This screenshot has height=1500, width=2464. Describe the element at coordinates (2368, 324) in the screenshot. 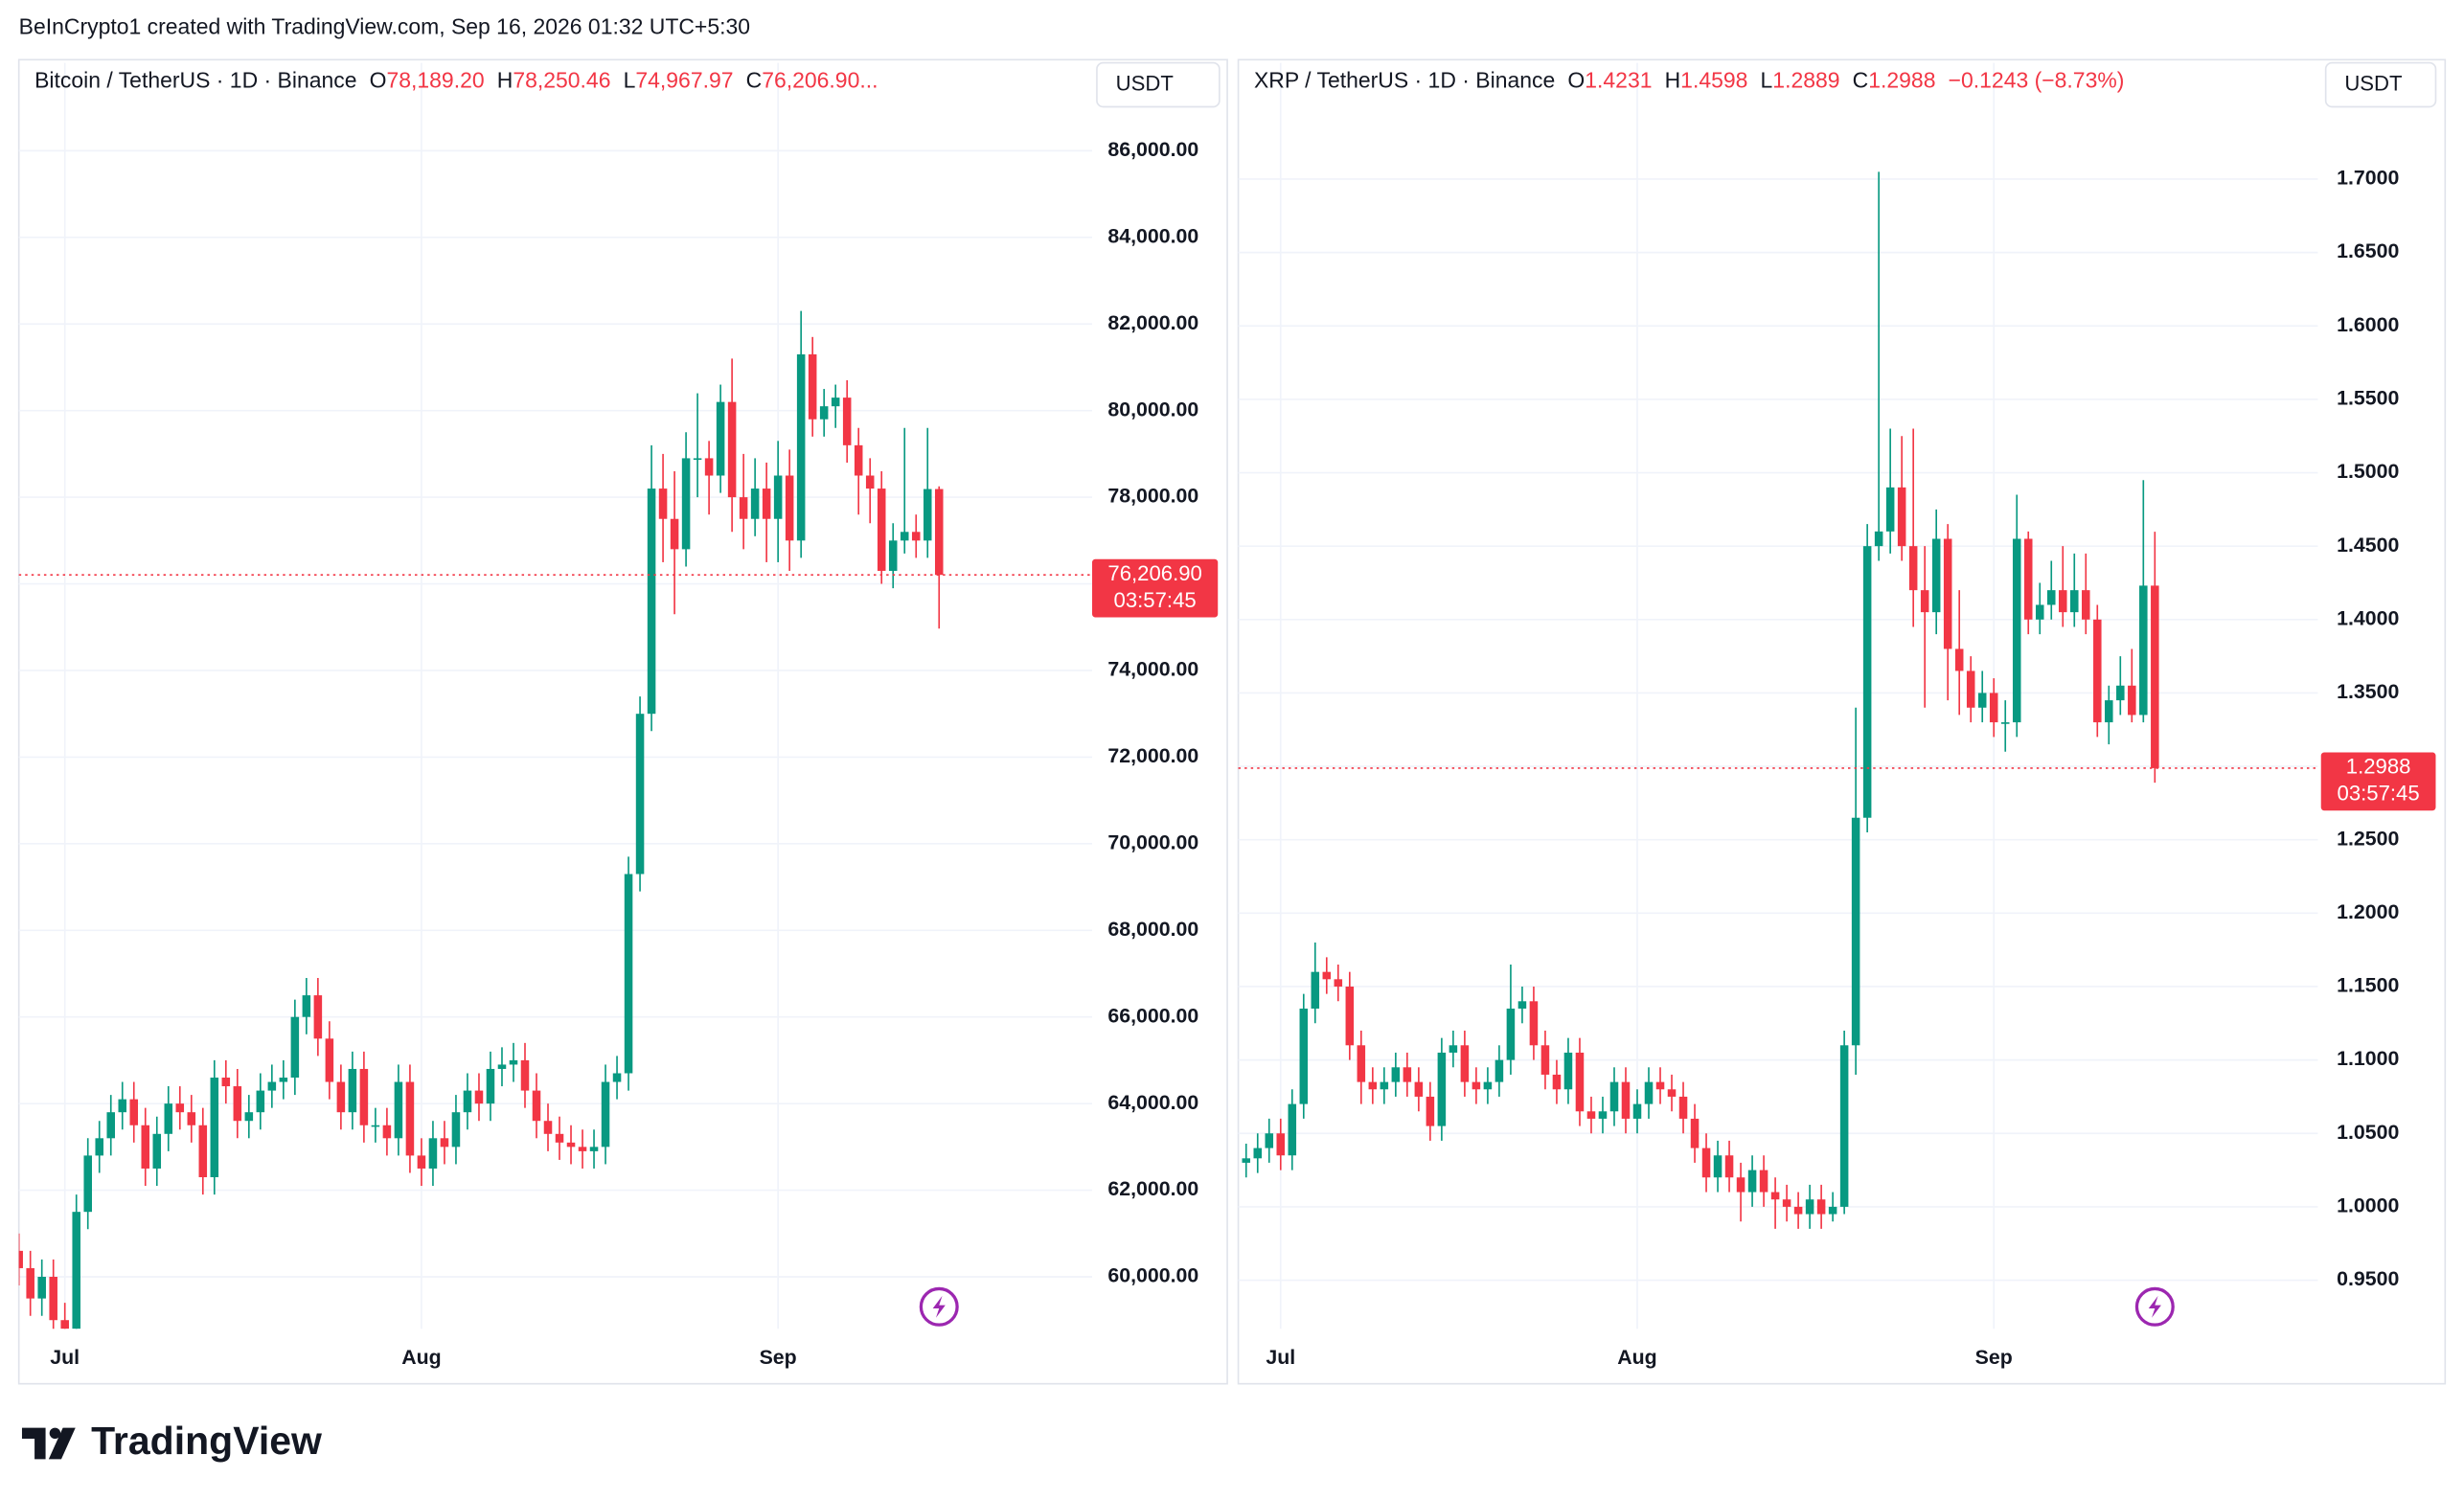

I see `y-tick-label: 1.6000` at that location.